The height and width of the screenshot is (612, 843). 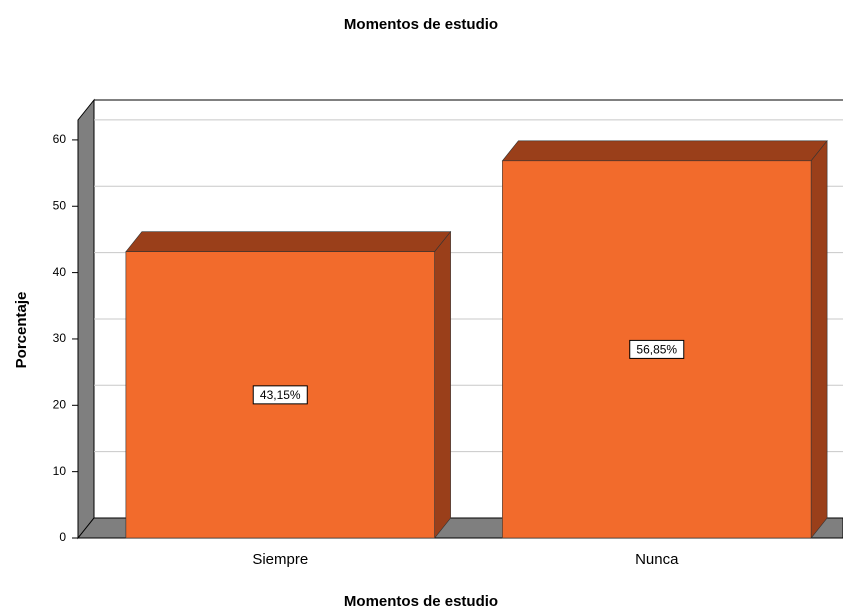 What do you see at coordinates (62, 537) in the screenshot?
I see `y-tick-label: 0` at bounding box center [62, 537].